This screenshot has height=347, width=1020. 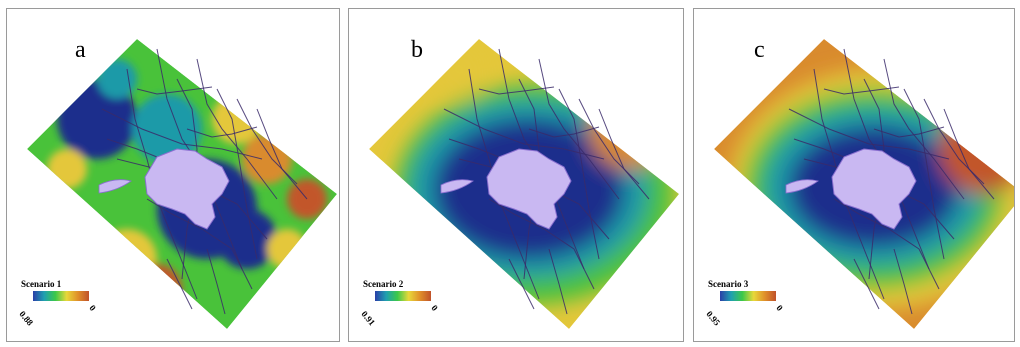 What do you see at coordinates (417, 50) in the screenshot?
I see `panel-label-b: b` at bounding box center [417, 50].